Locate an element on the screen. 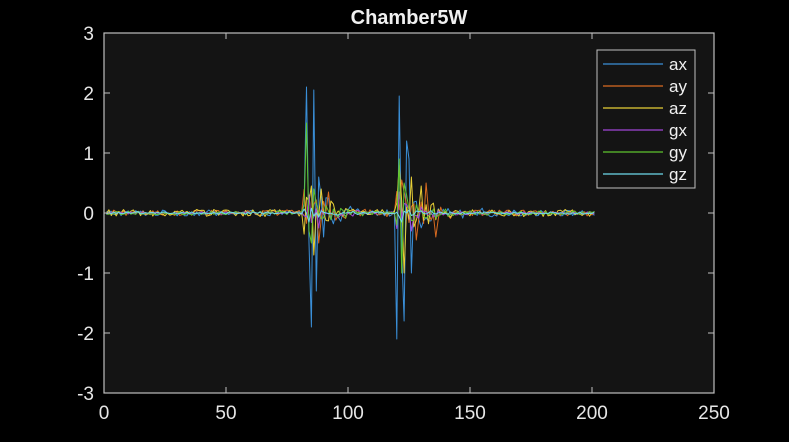 Image resolution: width=789 pixels, height=442 pixels. legend: ax ay az gx gy gz is located at coordinates (646, 119).